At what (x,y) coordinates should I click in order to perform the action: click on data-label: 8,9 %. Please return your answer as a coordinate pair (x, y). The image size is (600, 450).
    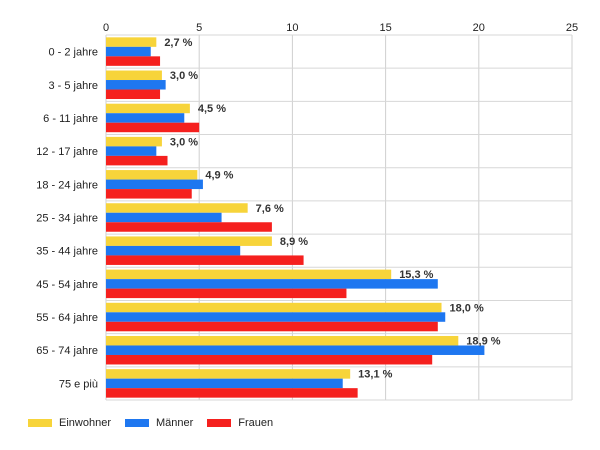
    Looking at the image, I should click on (294, 242).